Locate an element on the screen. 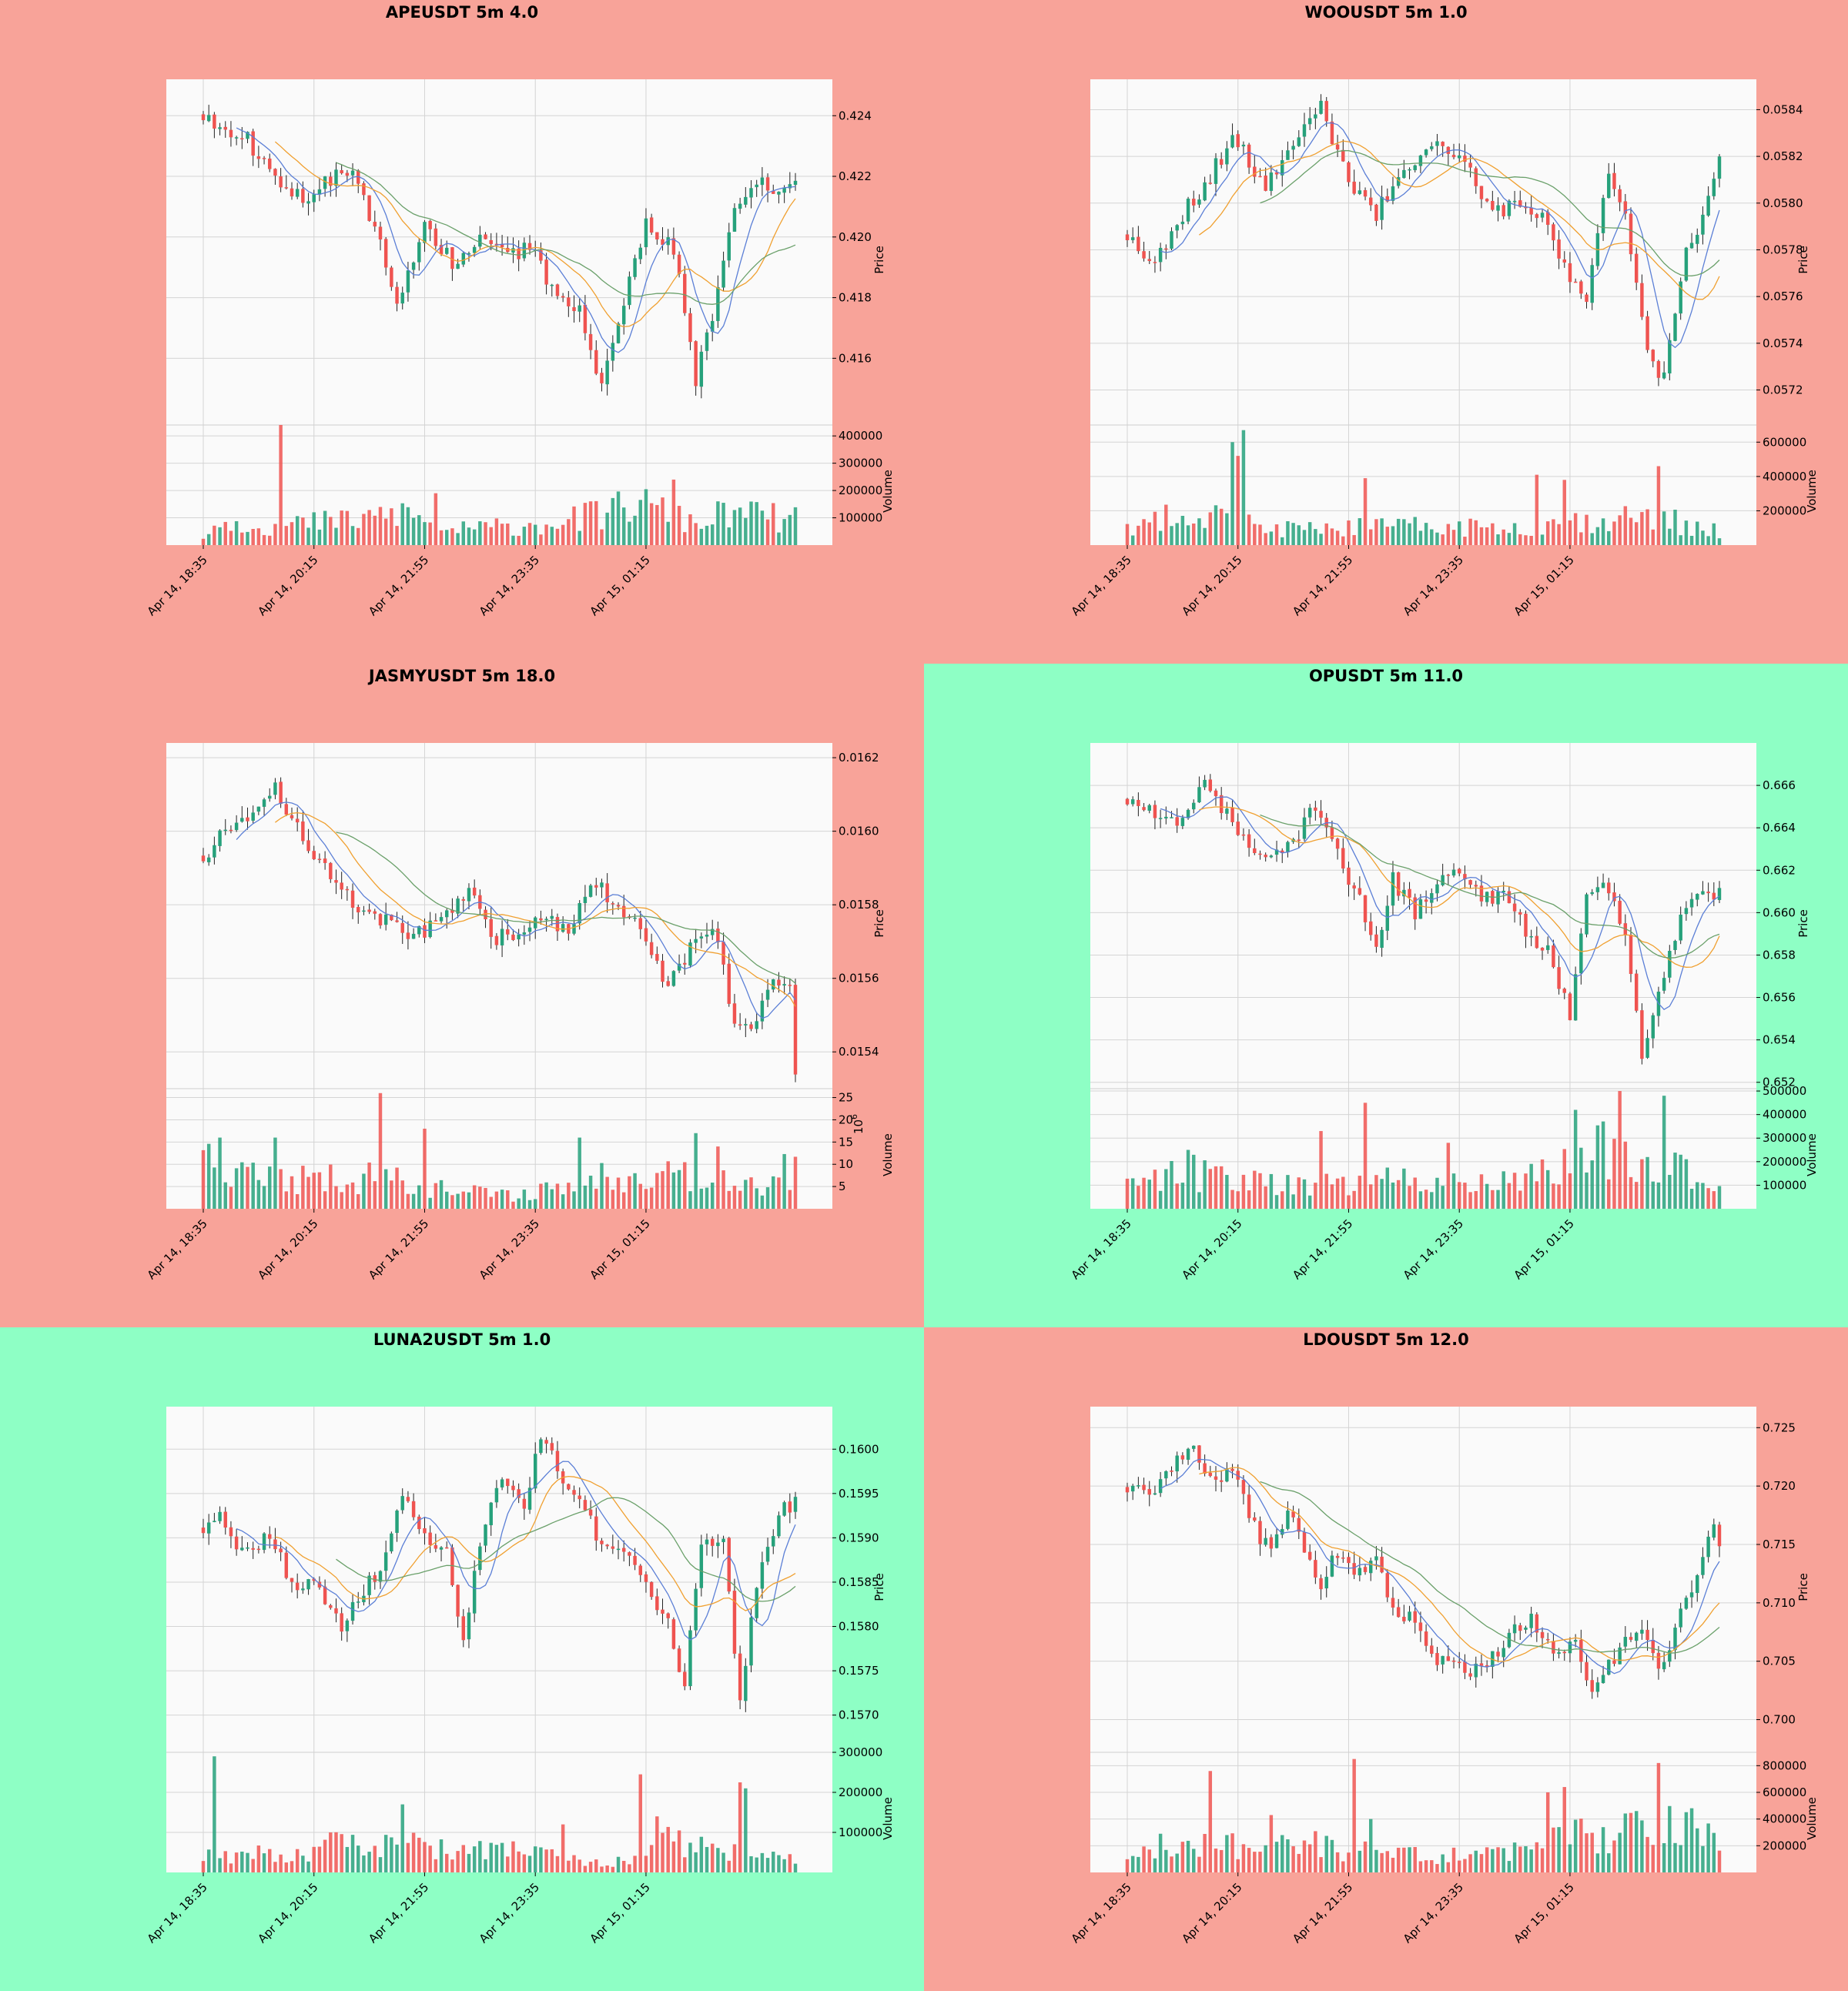  chart-title: JASMYUSDT 5m 18.0 is located at coordinates (462, 676).